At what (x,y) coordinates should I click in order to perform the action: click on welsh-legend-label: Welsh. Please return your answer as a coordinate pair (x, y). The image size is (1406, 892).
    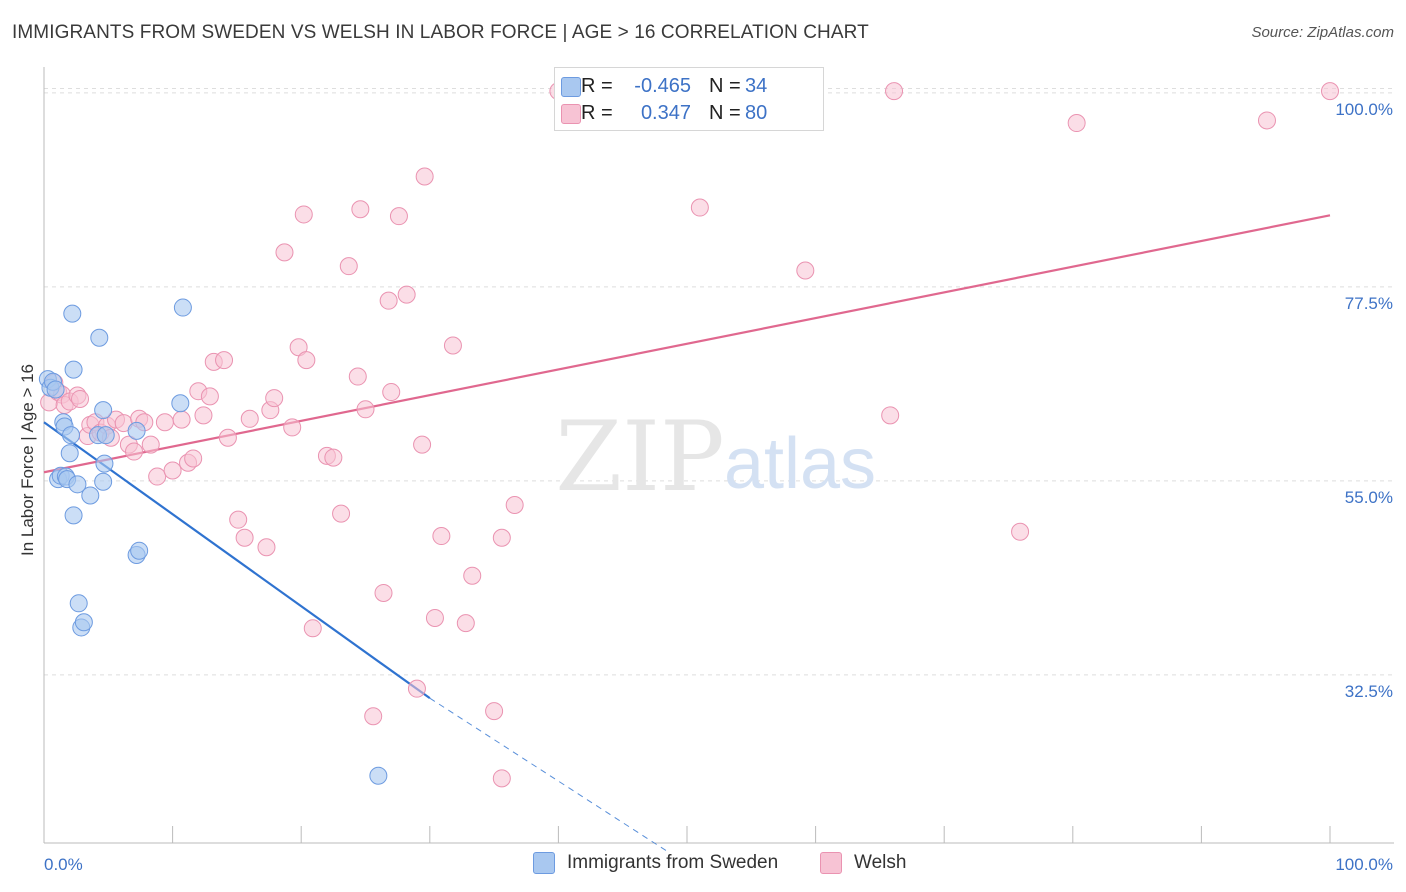
    Looking at the image, I should click on (880, 862).